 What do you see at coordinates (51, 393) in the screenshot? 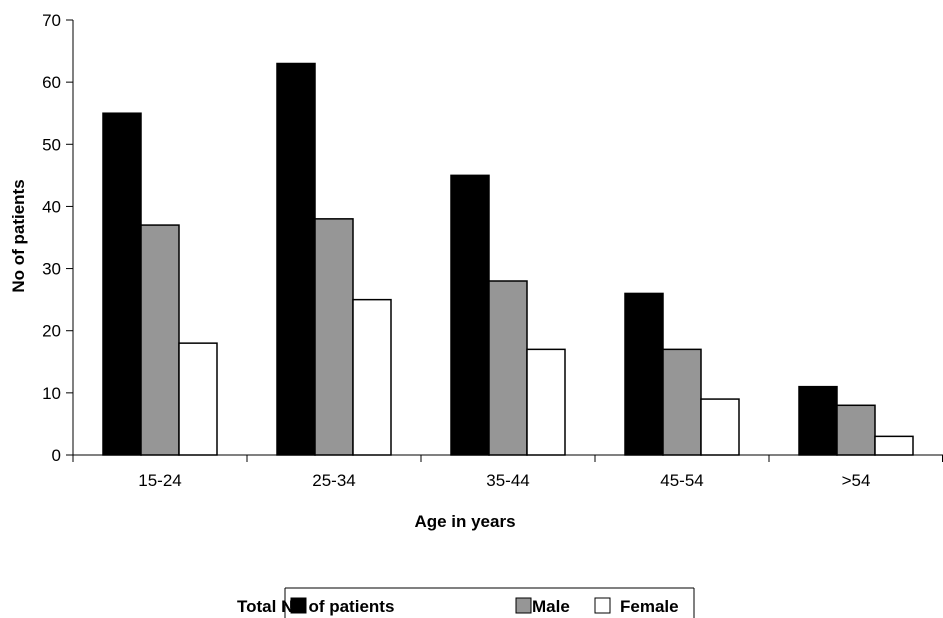
I see `y-tick-label: 10` at bounding box center [51, 393].